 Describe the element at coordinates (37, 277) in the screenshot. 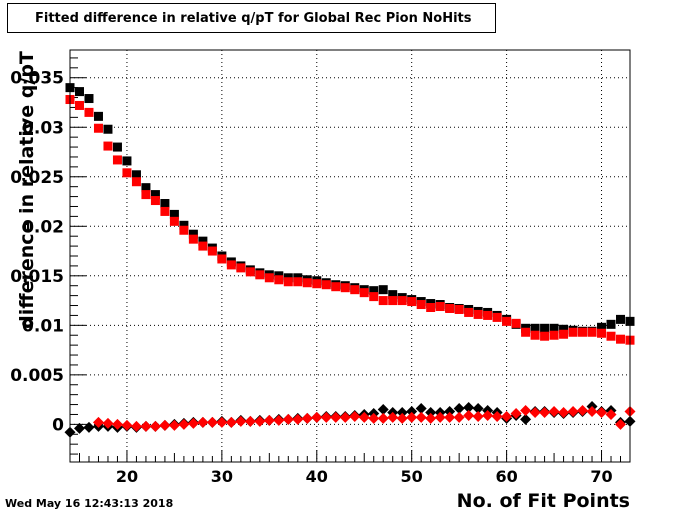

I see `y-tick-label: 0.015` at that location.